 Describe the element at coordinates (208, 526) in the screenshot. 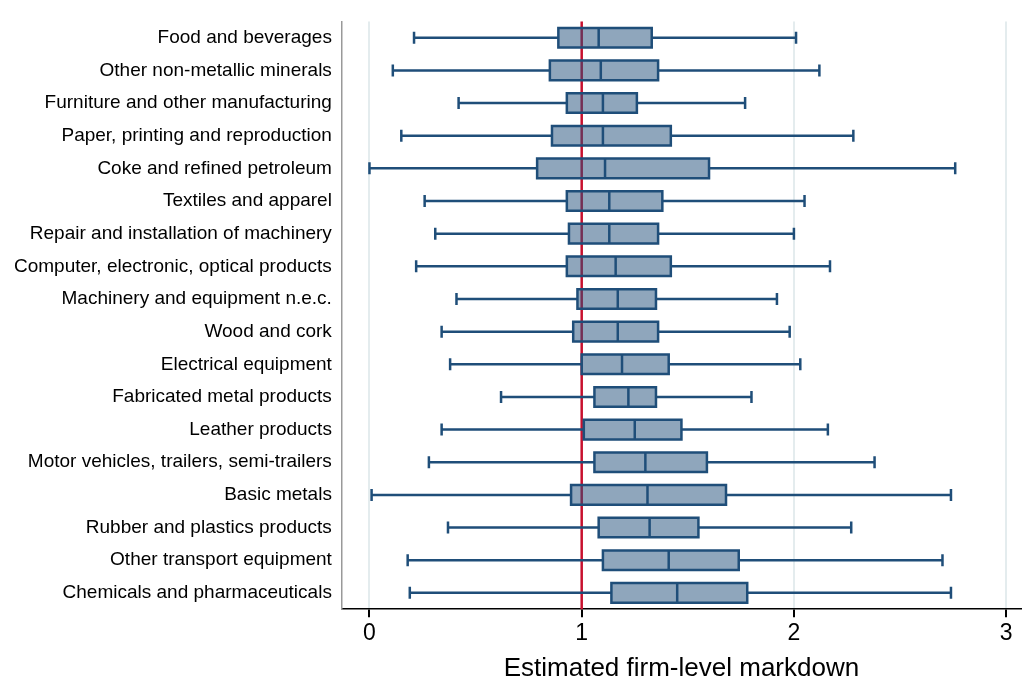

I see `y-tick-label: Rubber and plastics products` at that location.